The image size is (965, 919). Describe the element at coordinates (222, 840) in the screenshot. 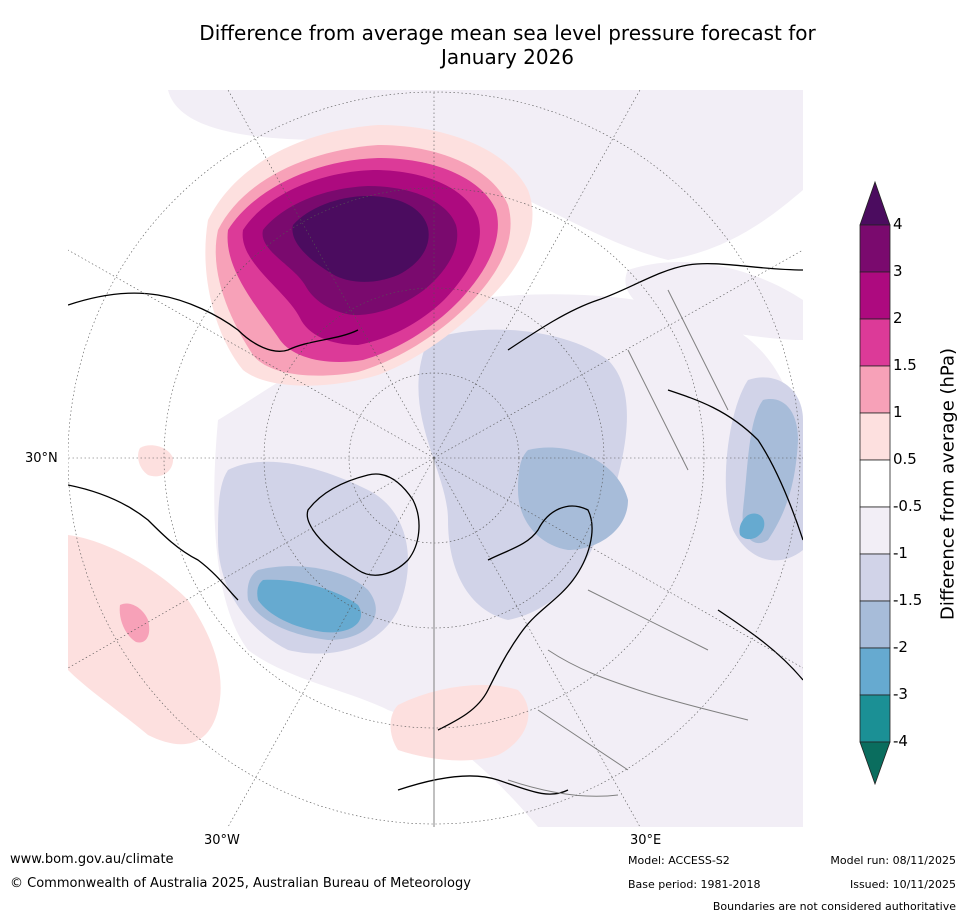

I see `lon-label-30w: 30°W` at that location.